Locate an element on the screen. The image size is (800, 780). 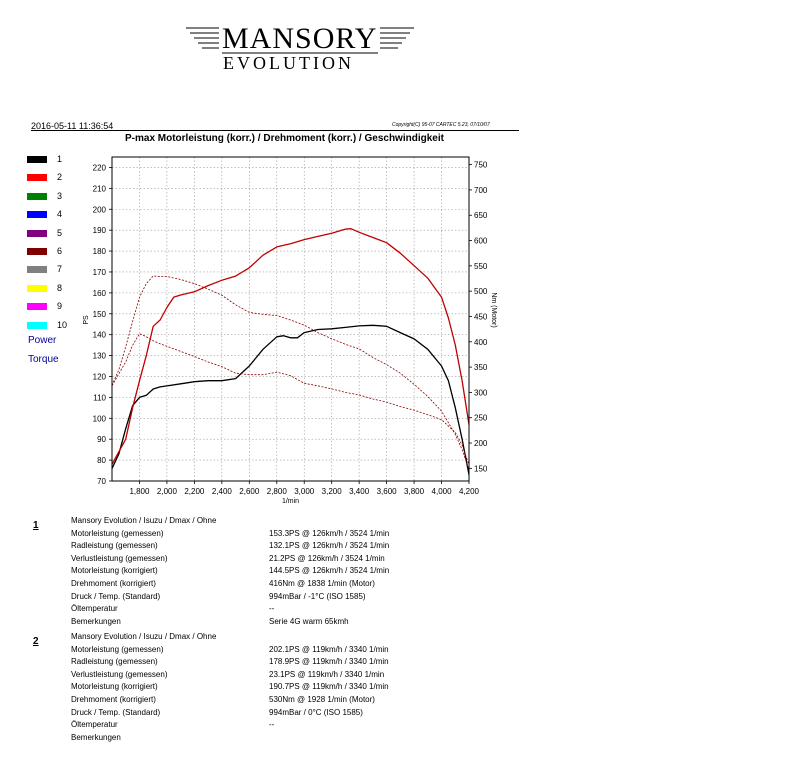
run-row-value: 530Nm @ 1928 1/min (Motor) is located at coordinates (322, 699).